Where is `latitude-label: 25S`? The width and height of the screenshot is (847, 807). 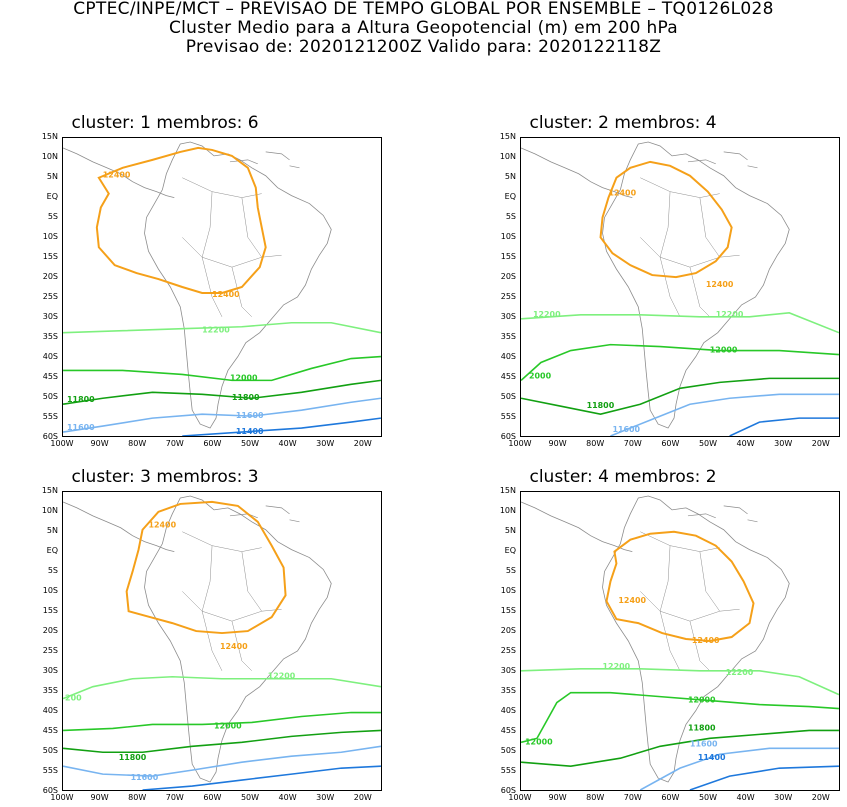 latitude-label: 25S is located at coordinates (508, 650).